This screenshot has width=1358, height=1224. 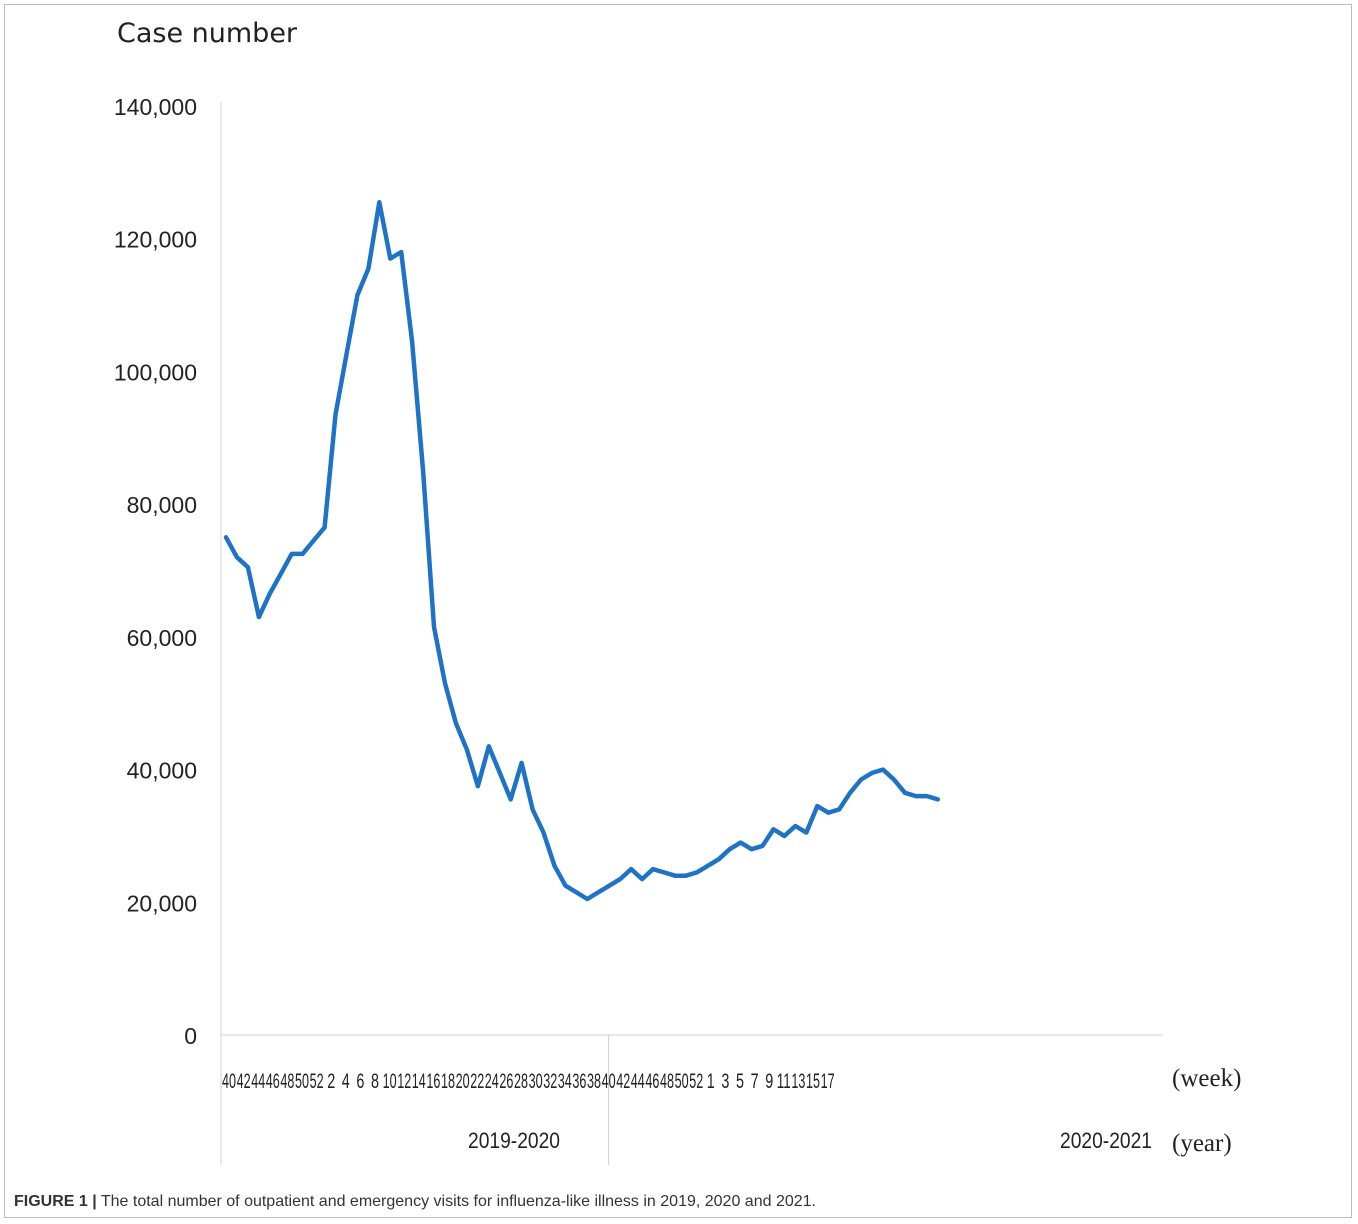 What do you see at coordinates (813, 1081) in the screenshot?
I see `x-tick-label: 15` at bounding box center [813, 1081].